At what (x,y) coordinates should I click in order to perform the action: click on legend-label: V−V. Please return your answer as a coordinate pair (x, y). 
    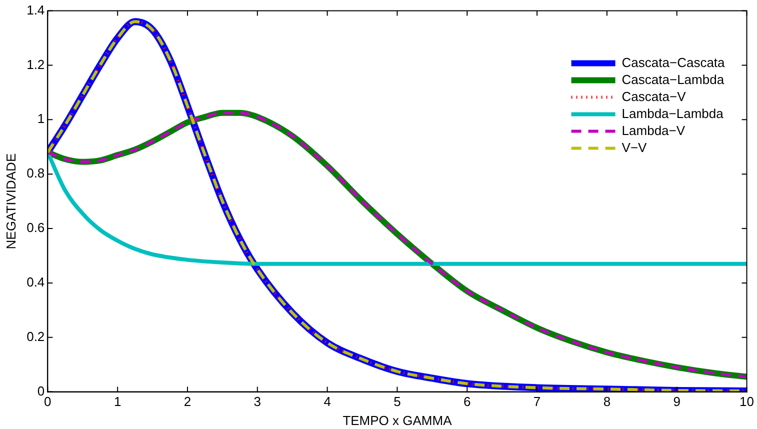
    Looking at the image, I should click on (635, 147).